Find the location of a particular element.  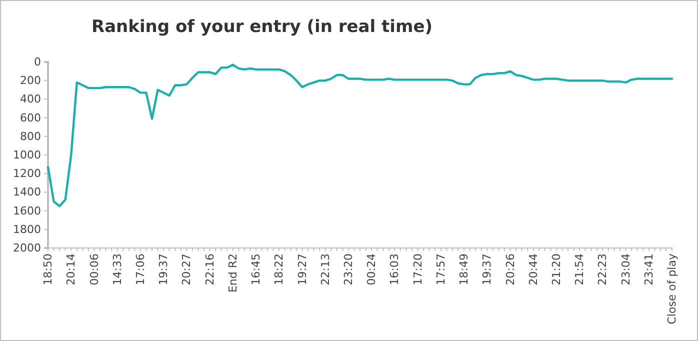

x-tick-label: 17:06 is located at coordinates (140, 270).